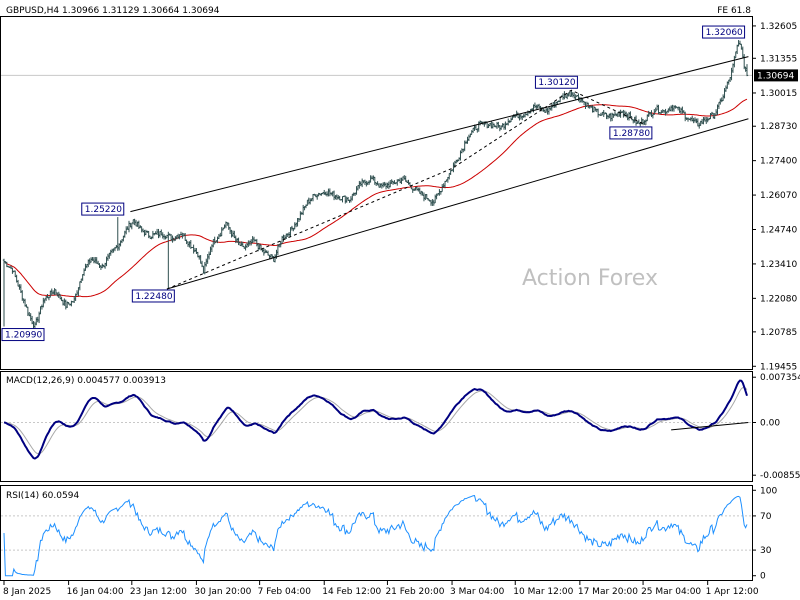 Image resolution: width=800 pixels, height=600 pixels. Describe the element at coordinates (764, 534) in the screenshot. I see `rsi-axis: 100 70 30 0` at that location.